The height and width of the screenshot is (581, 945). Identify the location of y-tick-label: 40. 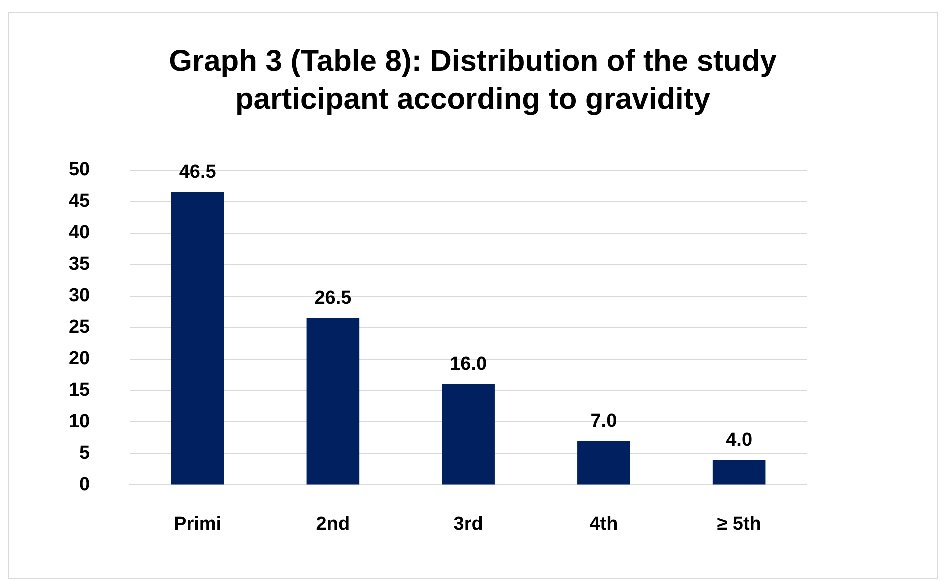
(79, 233).